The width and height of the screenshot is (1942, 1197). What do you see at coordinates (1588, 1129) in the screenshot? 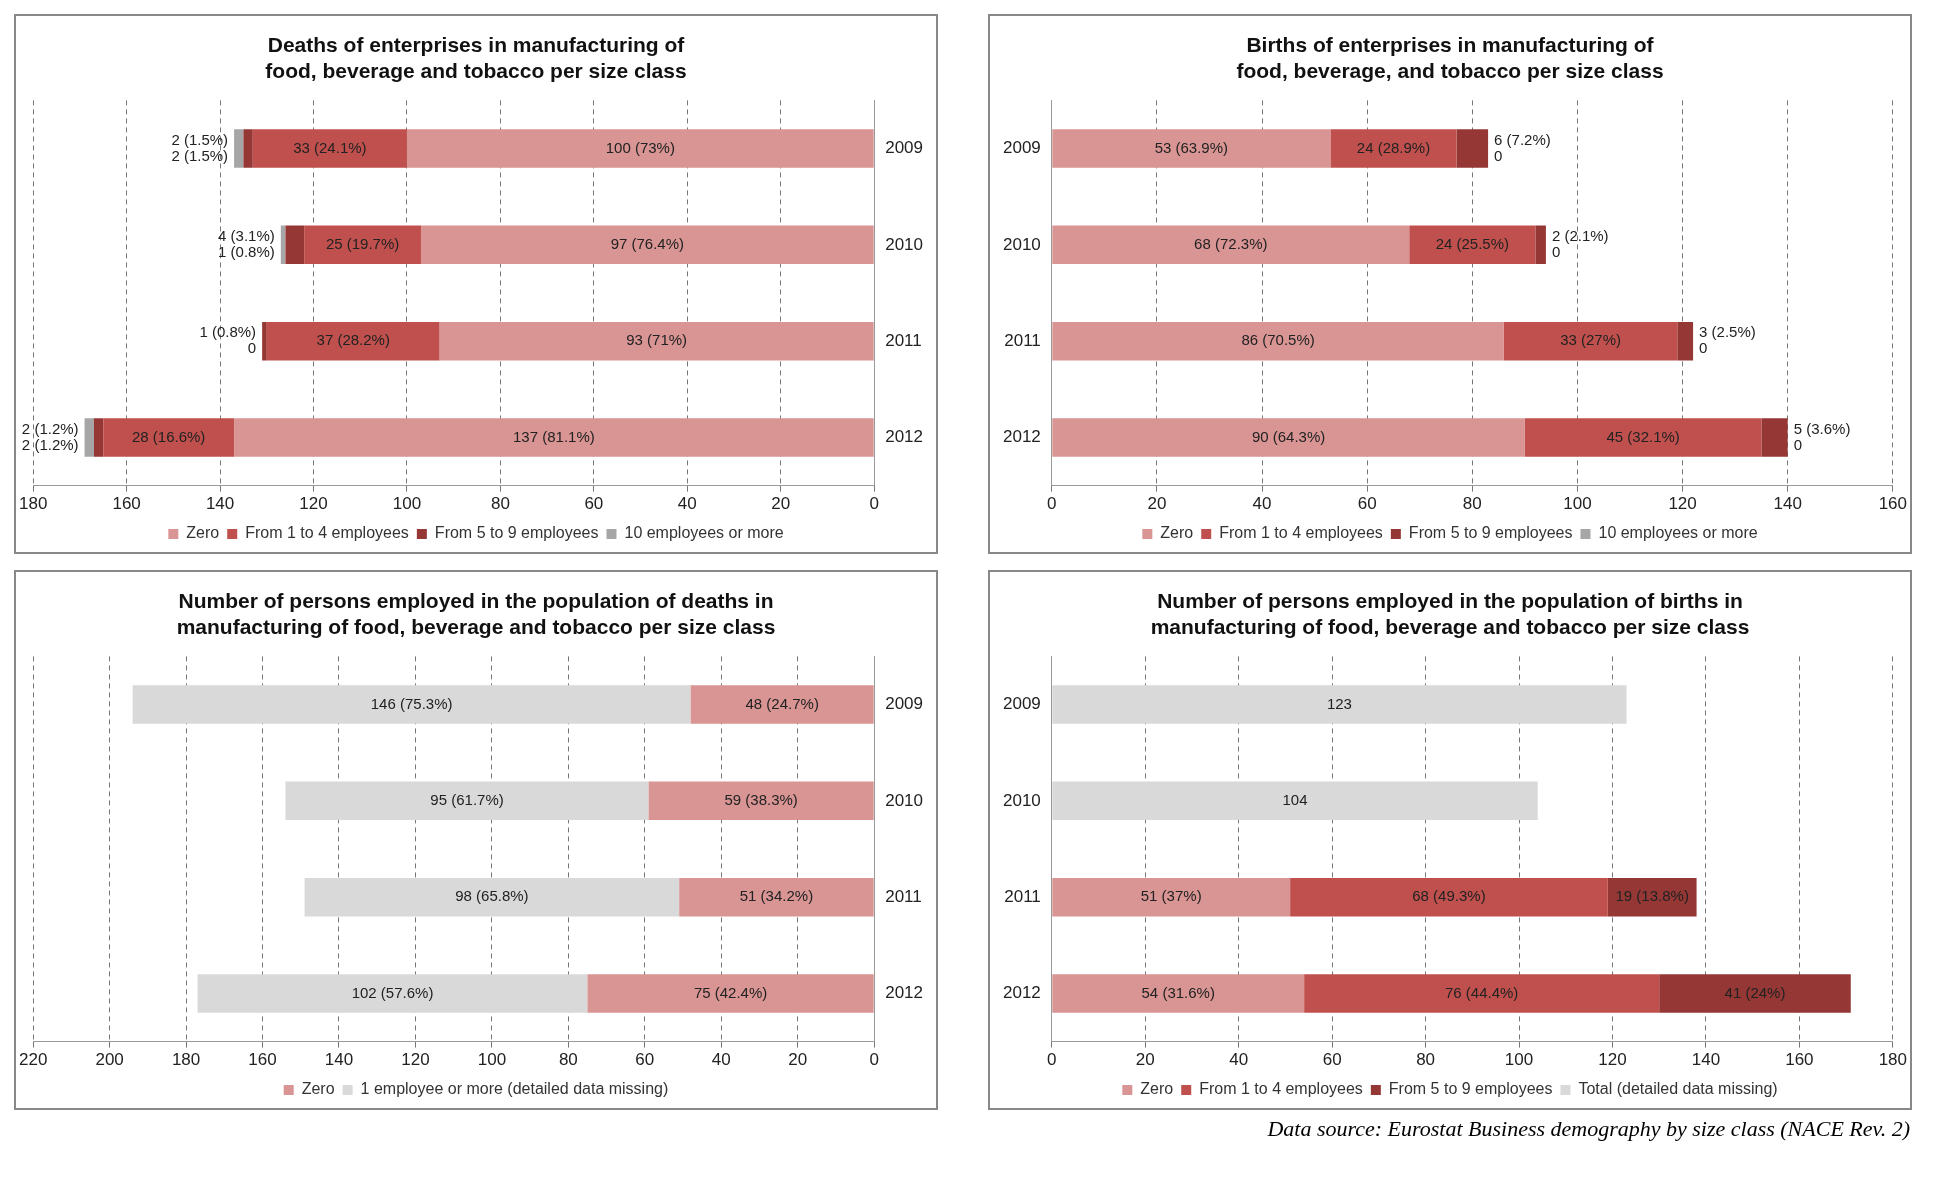
I see `source-note: Data source: Eurostat Business demography by size class (NACE Rev. 2)` at bounding box center [1588, 1129].